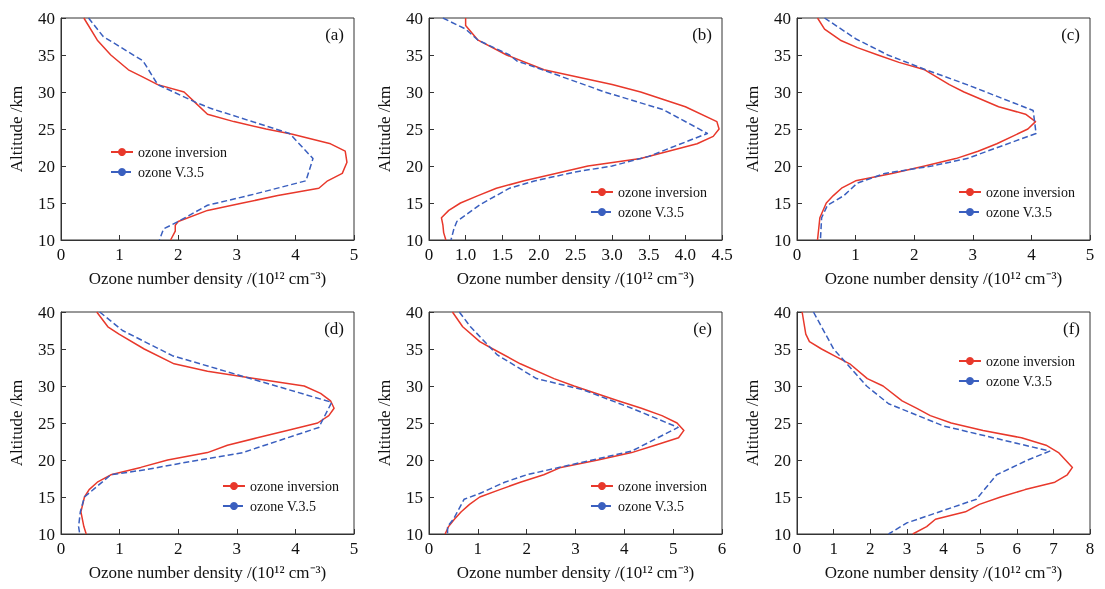 The height and width of the screenshot is (589, 1105). I want to click on annotation: (e), so click(703, 328).